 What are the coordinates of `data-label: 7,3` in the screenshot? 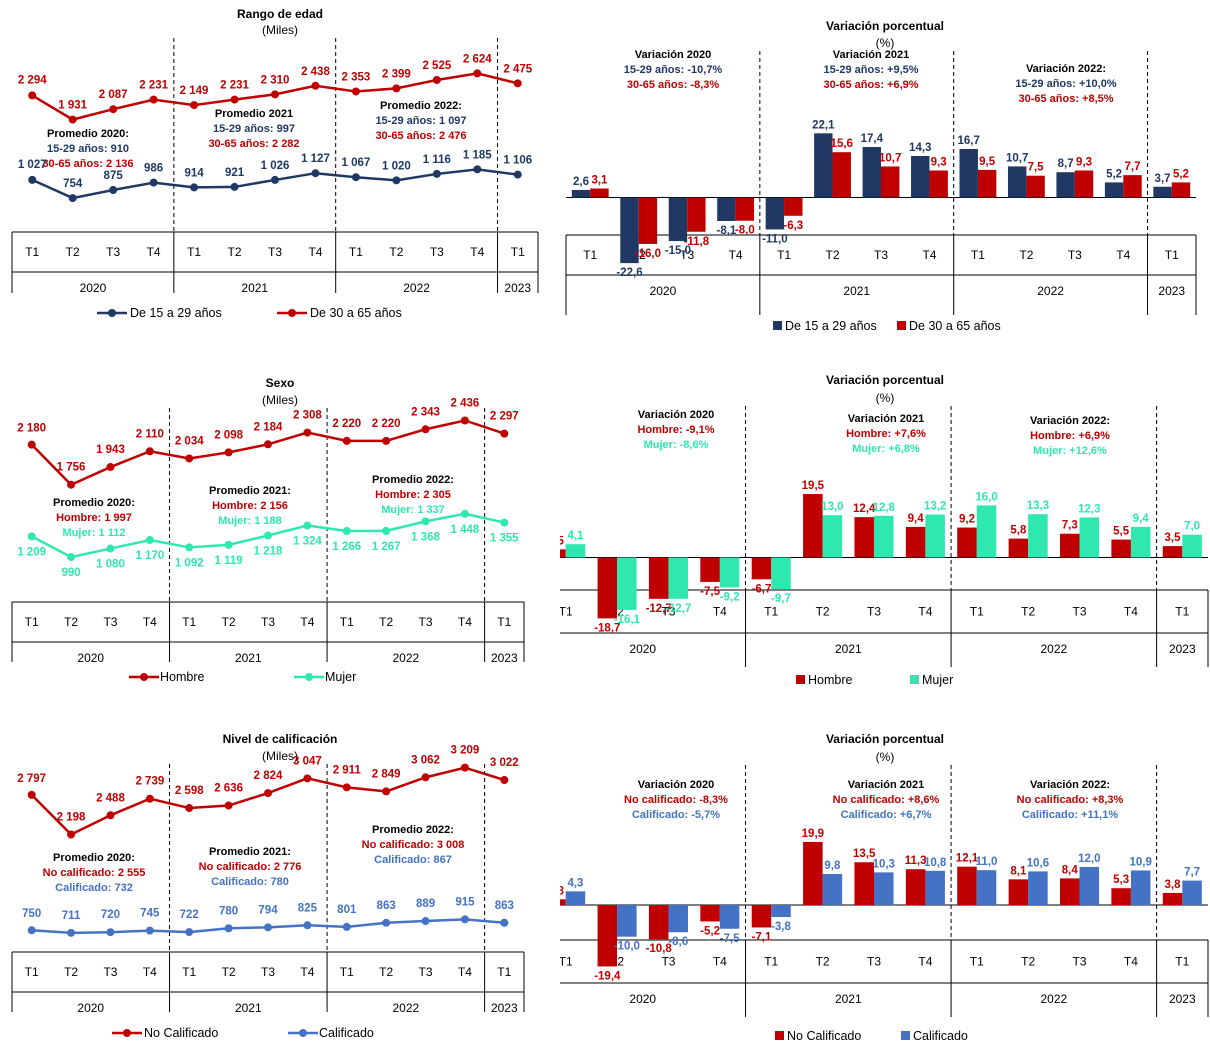 It's located at (1070, 526).